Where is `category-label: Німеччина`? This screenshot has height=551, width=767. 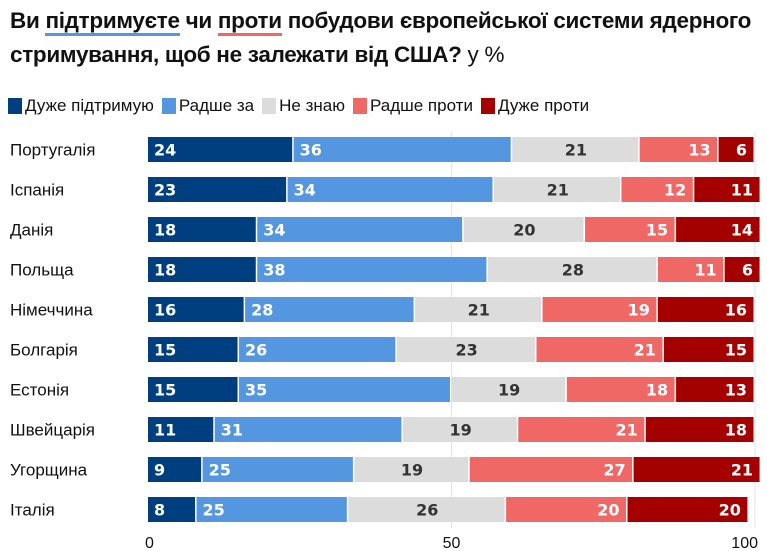 category-label: Німеччина is located at coordinates (51, 310).